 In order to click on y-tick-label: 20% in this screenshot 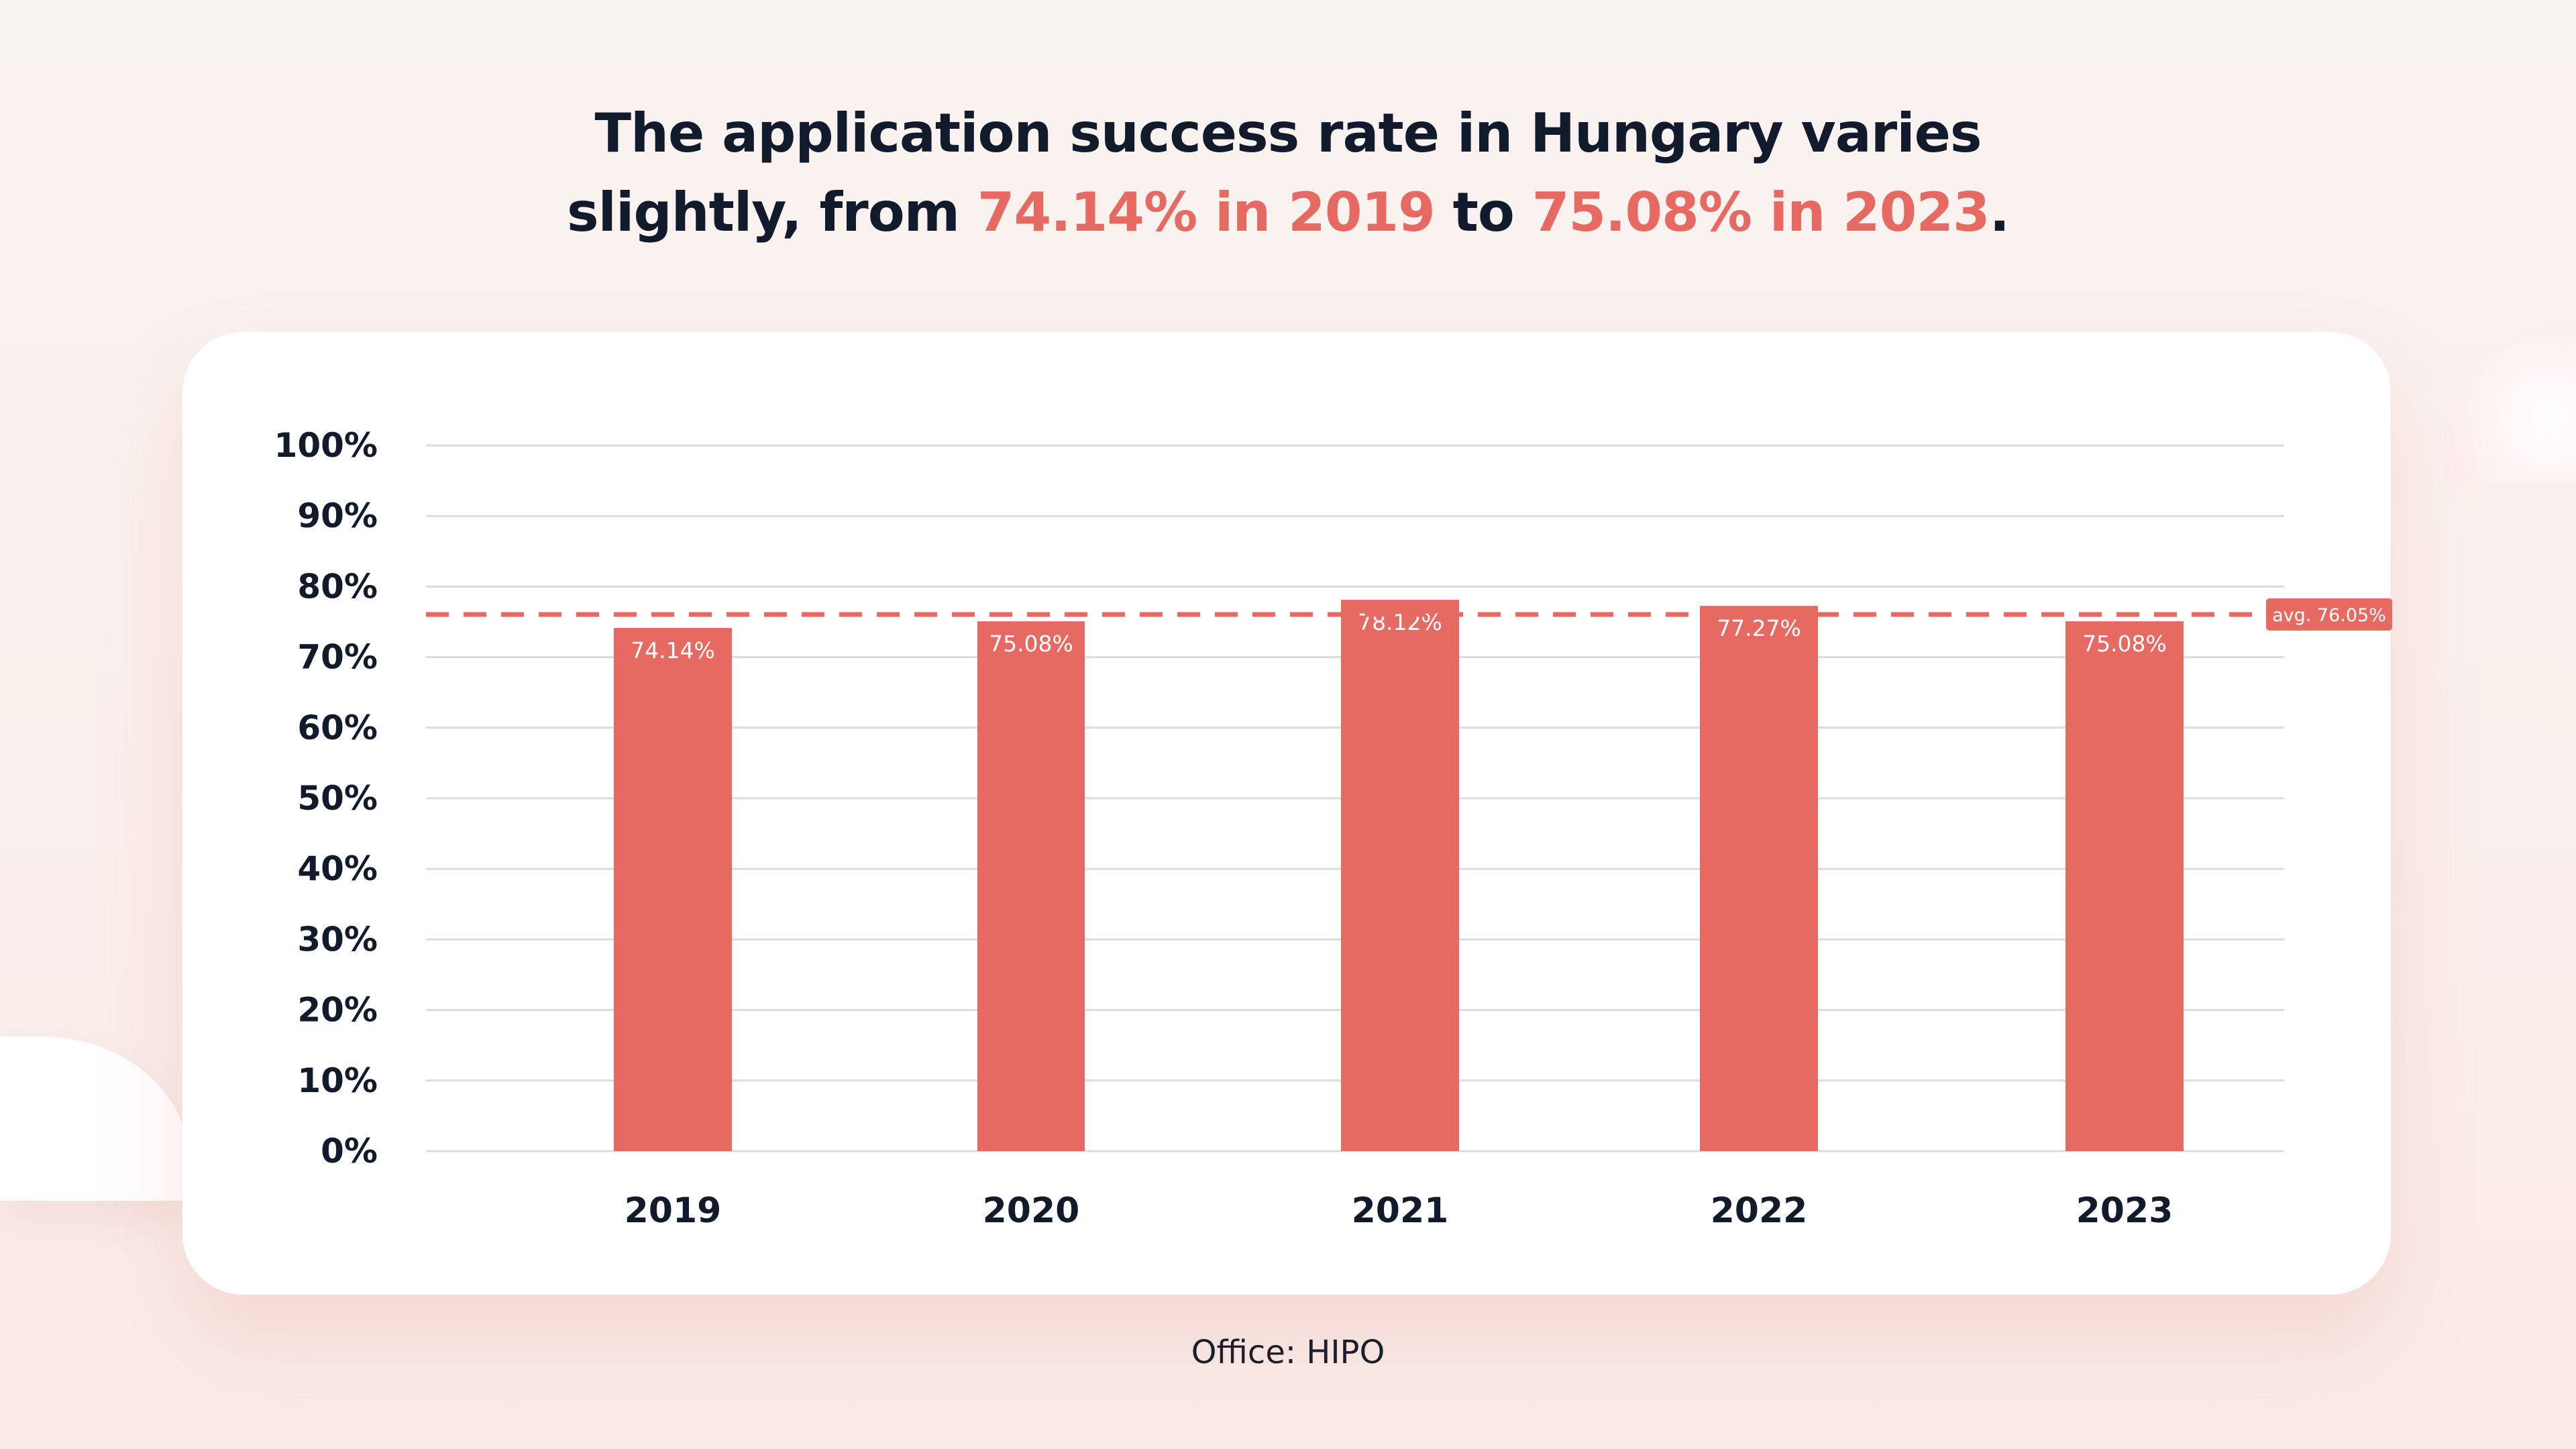, I will do `click(337, 1010)`.